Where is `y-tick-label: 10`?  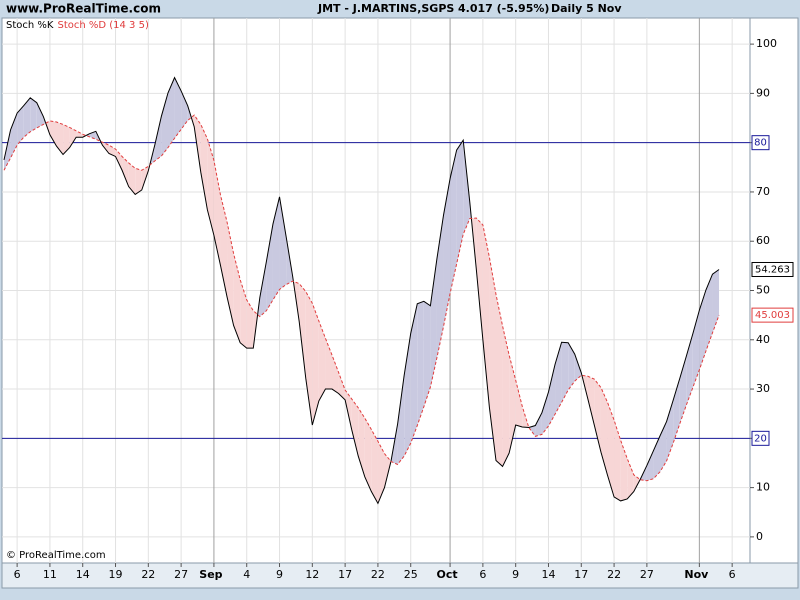
y-tick-label: 10 is located at coordinates (763, 487).